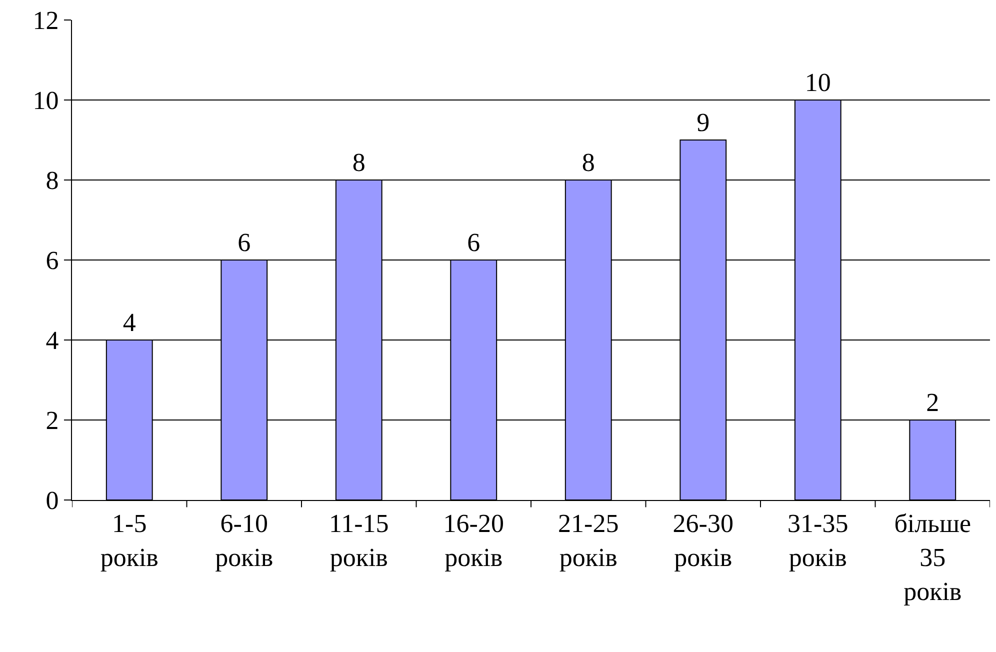 The height and width of the screenshot is (652, 996). I want to click on data-label: 2, so click(933, 402).